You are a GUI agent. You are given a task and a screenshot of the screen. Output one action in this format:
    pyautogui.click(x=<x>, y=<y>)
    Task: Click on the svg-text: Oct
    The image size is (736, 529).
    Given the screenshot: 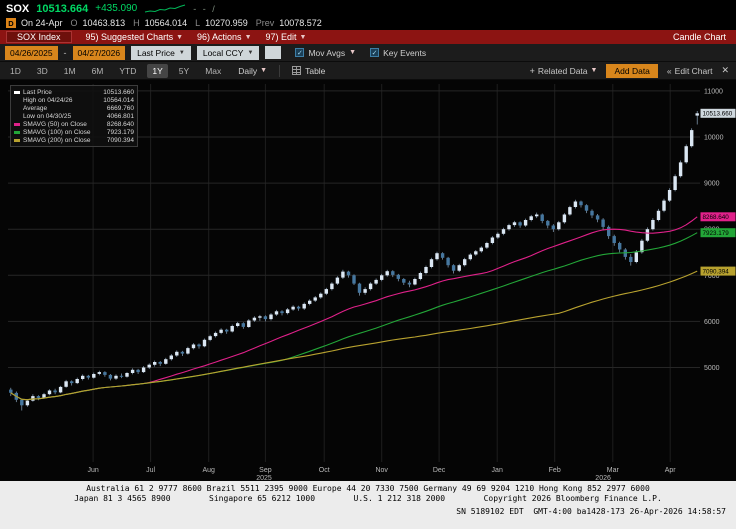 What is the action you would take?
    pyautogui.click(x=324, y=470)
    